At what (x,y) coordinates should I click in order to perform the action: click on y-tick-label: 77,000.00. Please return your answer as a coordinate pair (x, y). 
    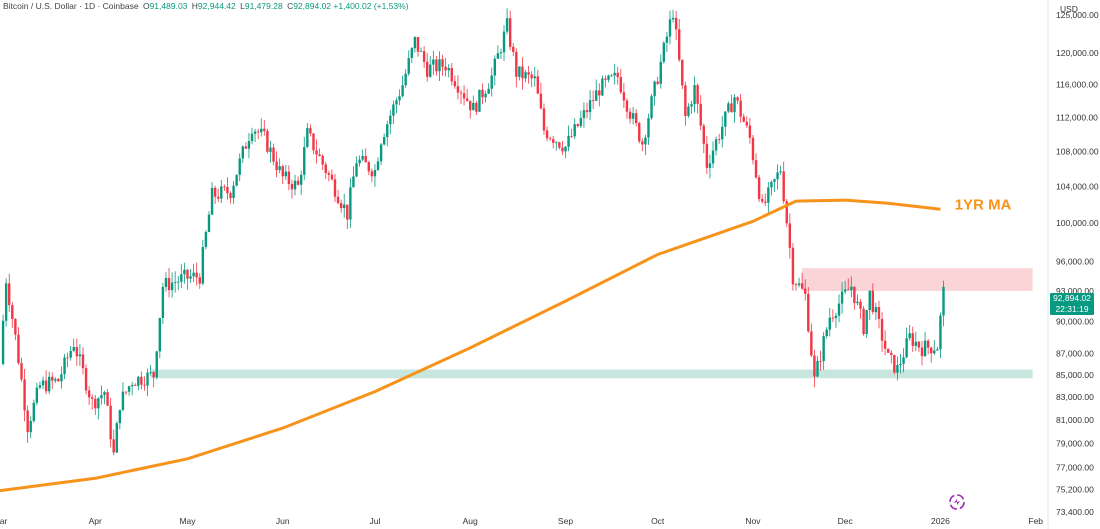
    Looking at the image, I should click on (1075, 467).